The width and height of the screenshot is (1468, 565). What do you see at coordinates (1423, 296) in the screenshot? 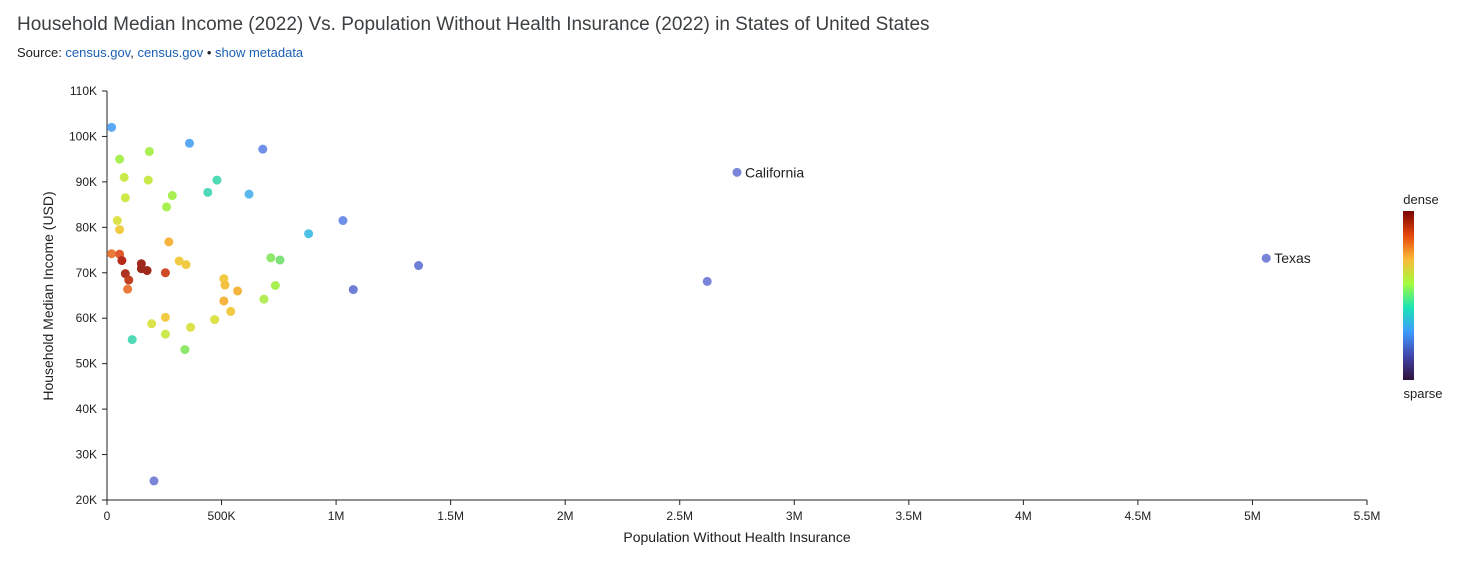
I see `density-legend: dense sparse` at bounding box center [1423, 296].